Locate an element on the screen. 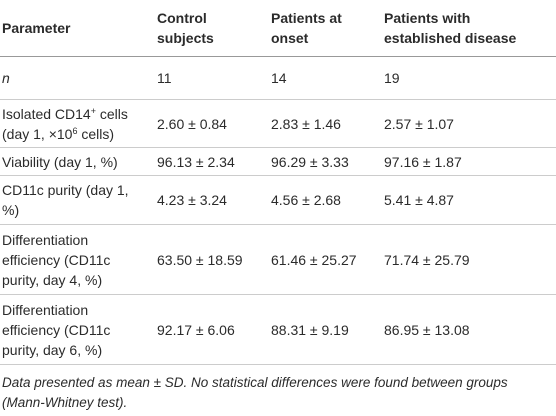 Image resolution: width=556 pixels, height=416 pixels. value-cell: 4.23 ± 3.24 is located at coordinates (212, 200).